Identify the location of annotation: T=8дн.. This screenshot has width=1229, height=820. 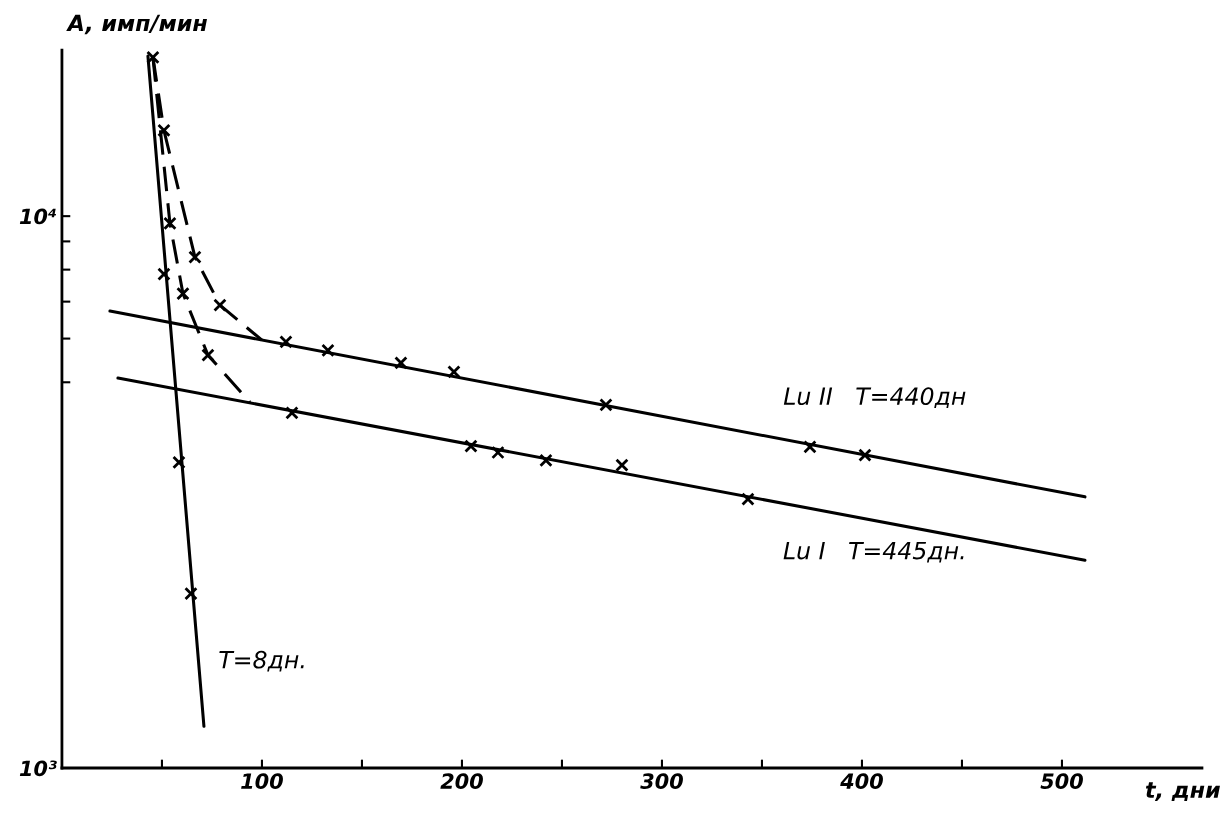
(261, 661).